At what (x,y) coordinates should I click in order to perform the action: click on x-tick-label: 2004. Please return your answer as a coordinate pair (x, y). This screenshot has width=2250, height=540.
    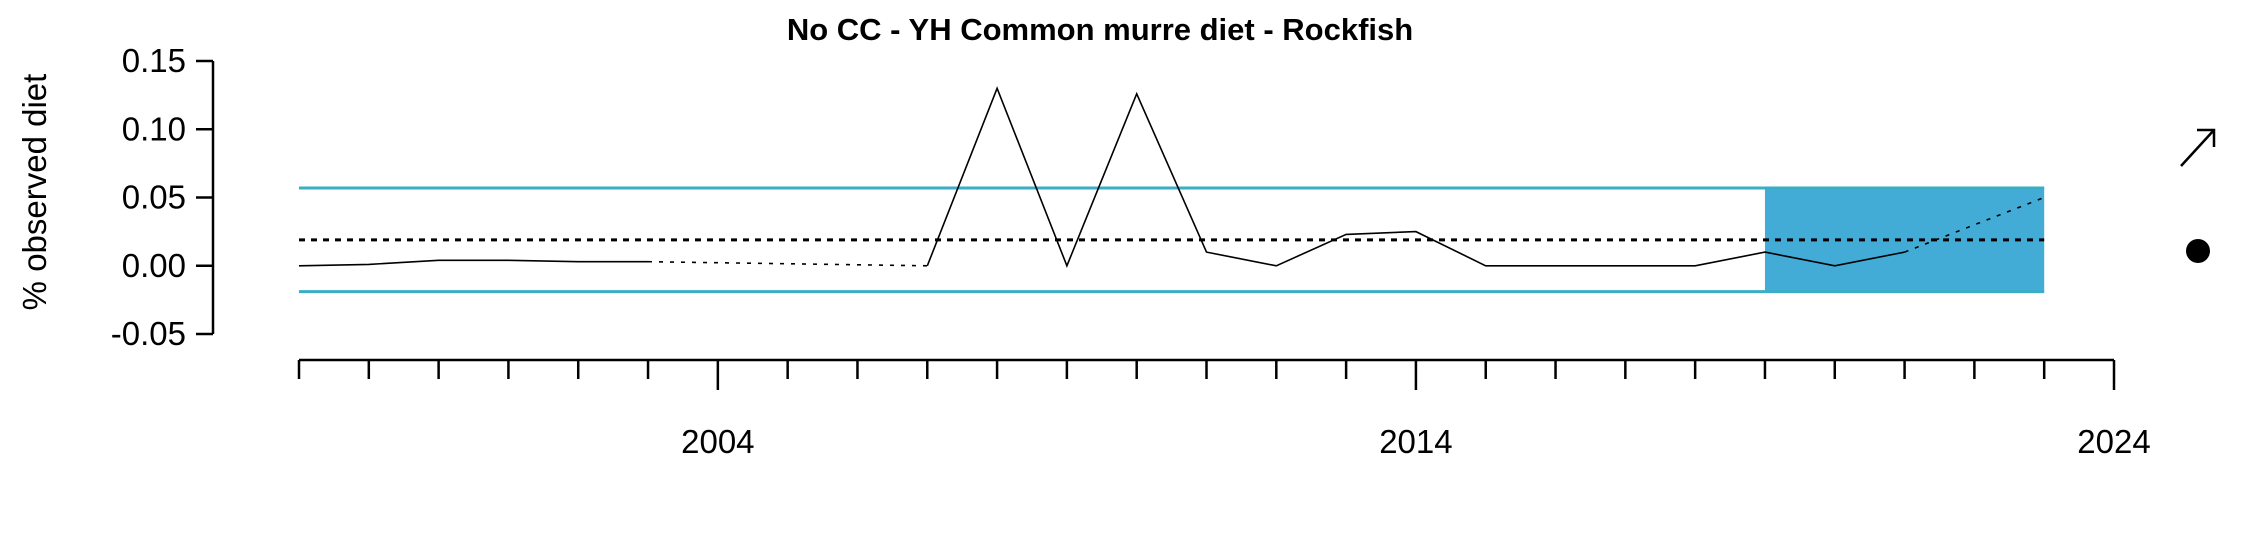
    Looking at the image, I should click on (717, 441).